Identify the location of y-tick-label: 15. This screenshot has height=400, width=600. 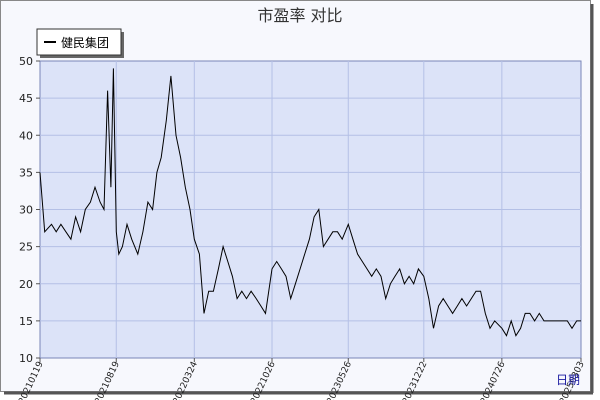
(26, 321).